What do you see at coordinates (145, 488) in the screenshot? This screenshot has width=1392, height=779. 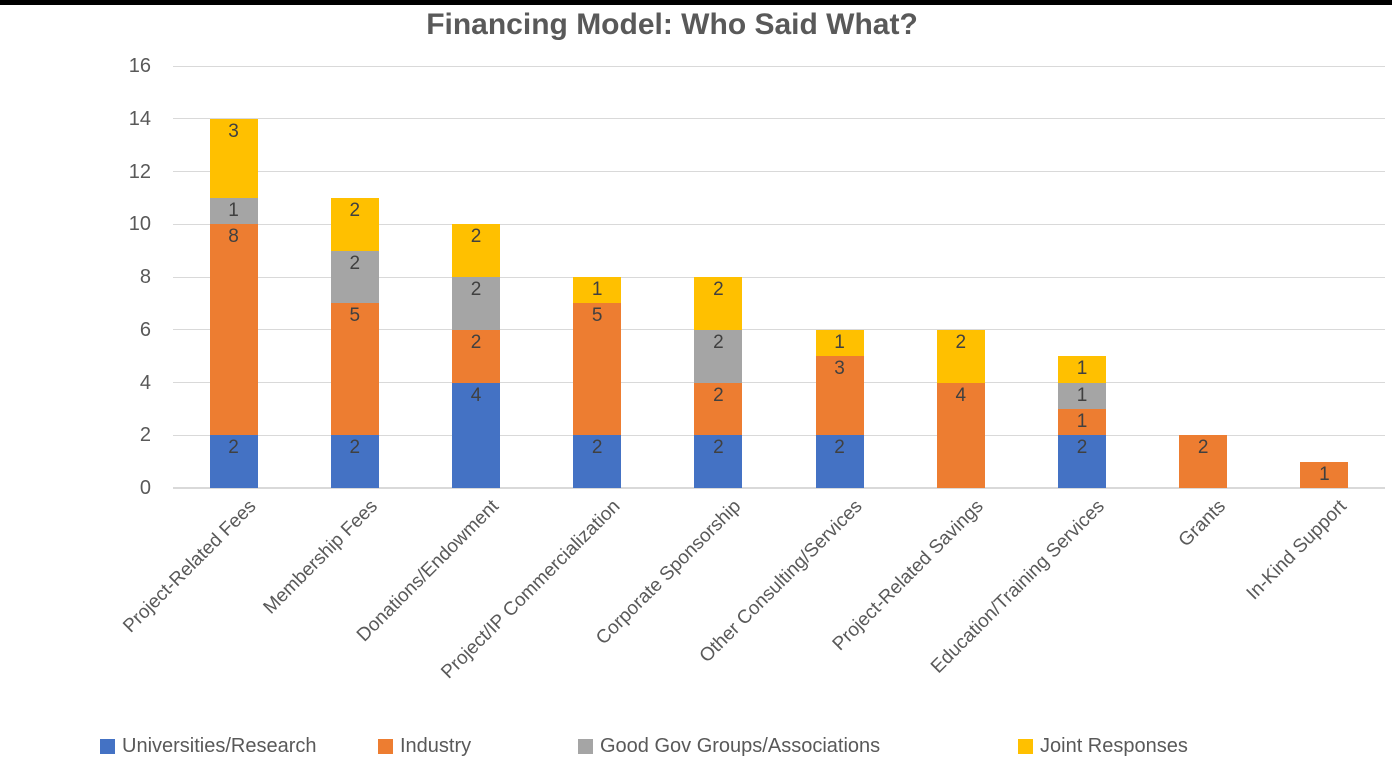 I see `y-axis-tick-label: 0` at bounding box center [145, 488].